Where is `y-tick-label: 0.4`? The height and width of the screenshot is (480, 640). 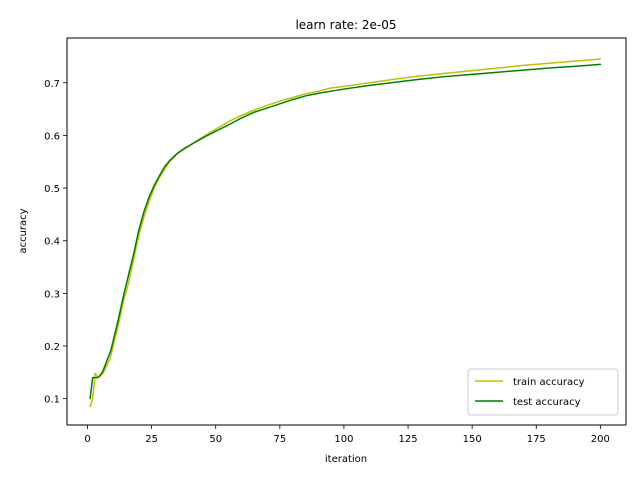
y-tick-label: 0.4 is located at coordinates (52, 242).